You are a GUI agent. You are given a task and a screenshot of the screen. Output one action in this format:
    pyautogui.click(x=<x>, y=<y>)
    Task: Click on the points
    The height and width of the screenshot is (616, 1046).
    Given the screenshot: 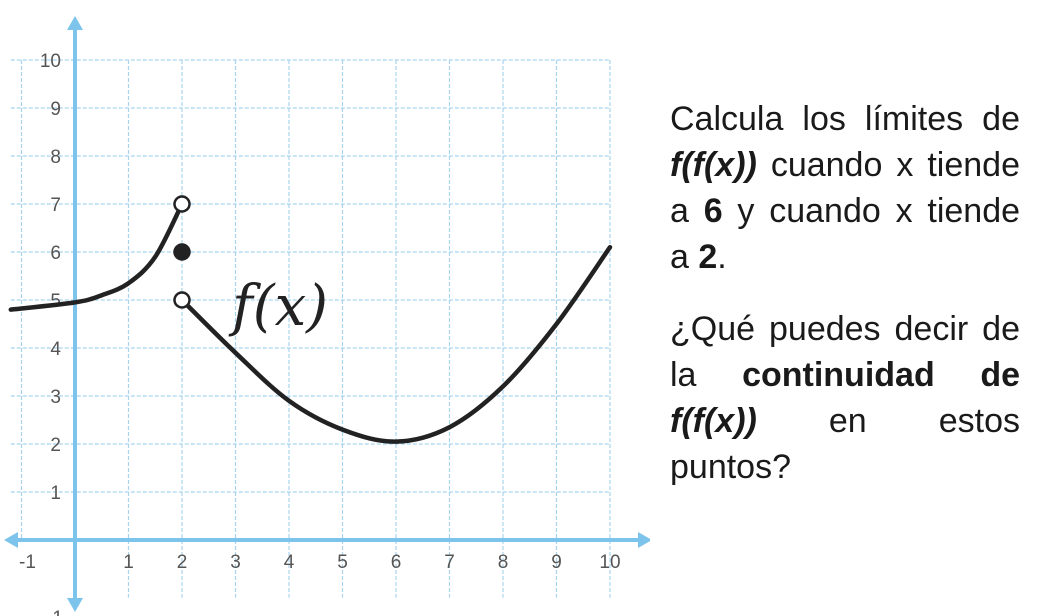 What is the action you would take?
    pyautogui.click(x=182, y=252)
    